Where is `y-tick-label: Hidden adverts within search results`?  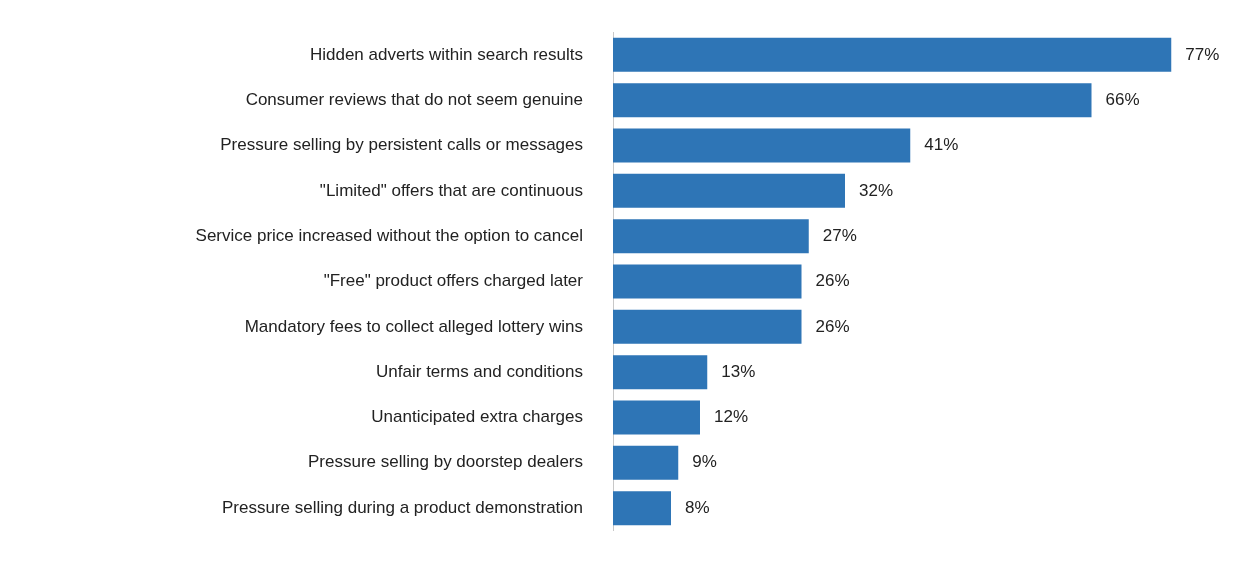 y-tick-label: Hidden adverts within search results is located at coordinates (446, 54).